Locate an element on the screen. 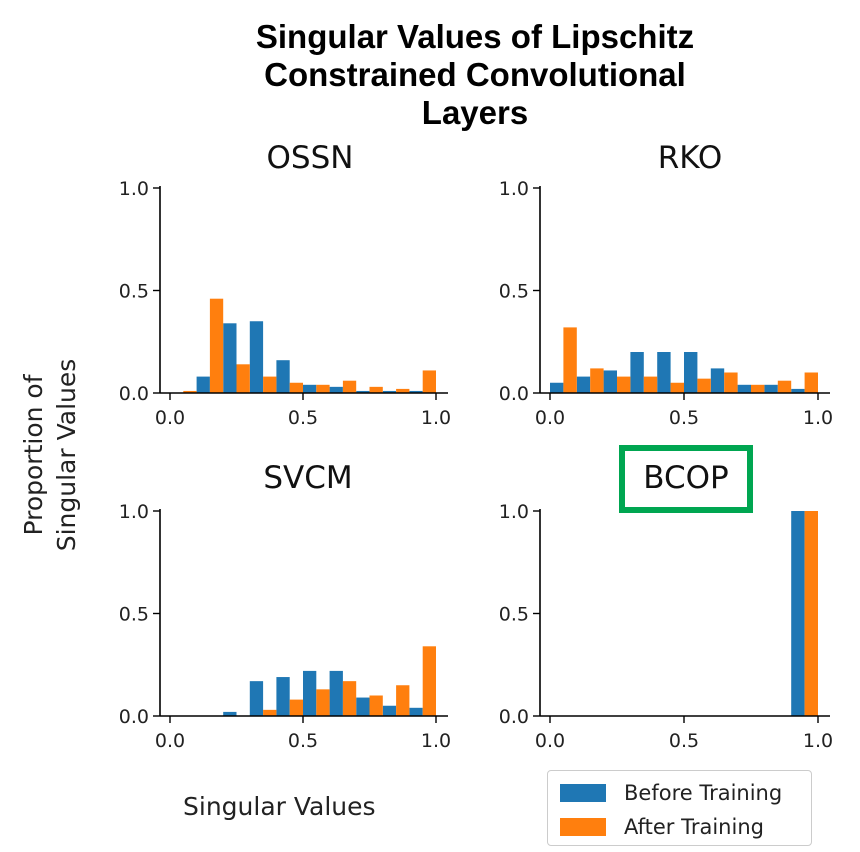 Image resolution: width=860 pixels, height=852 pixels. x-axis-label: Singular Values is located at coordinates (279, 806).